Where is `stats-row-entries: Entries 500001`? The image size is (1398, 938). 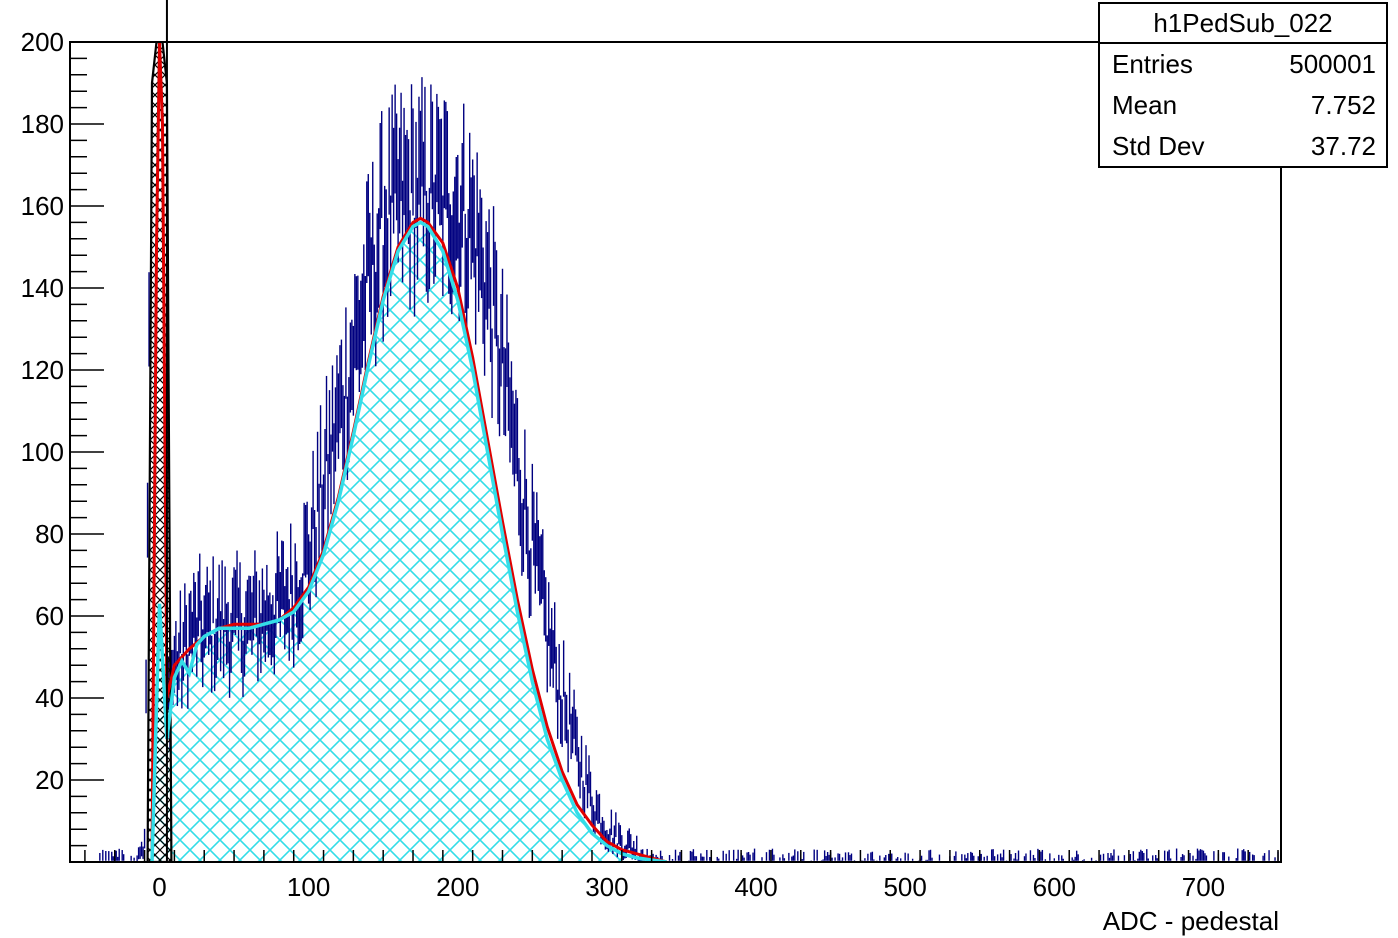 stats-row-entries: Entries 500001 is located at coordinates (1243, 64).